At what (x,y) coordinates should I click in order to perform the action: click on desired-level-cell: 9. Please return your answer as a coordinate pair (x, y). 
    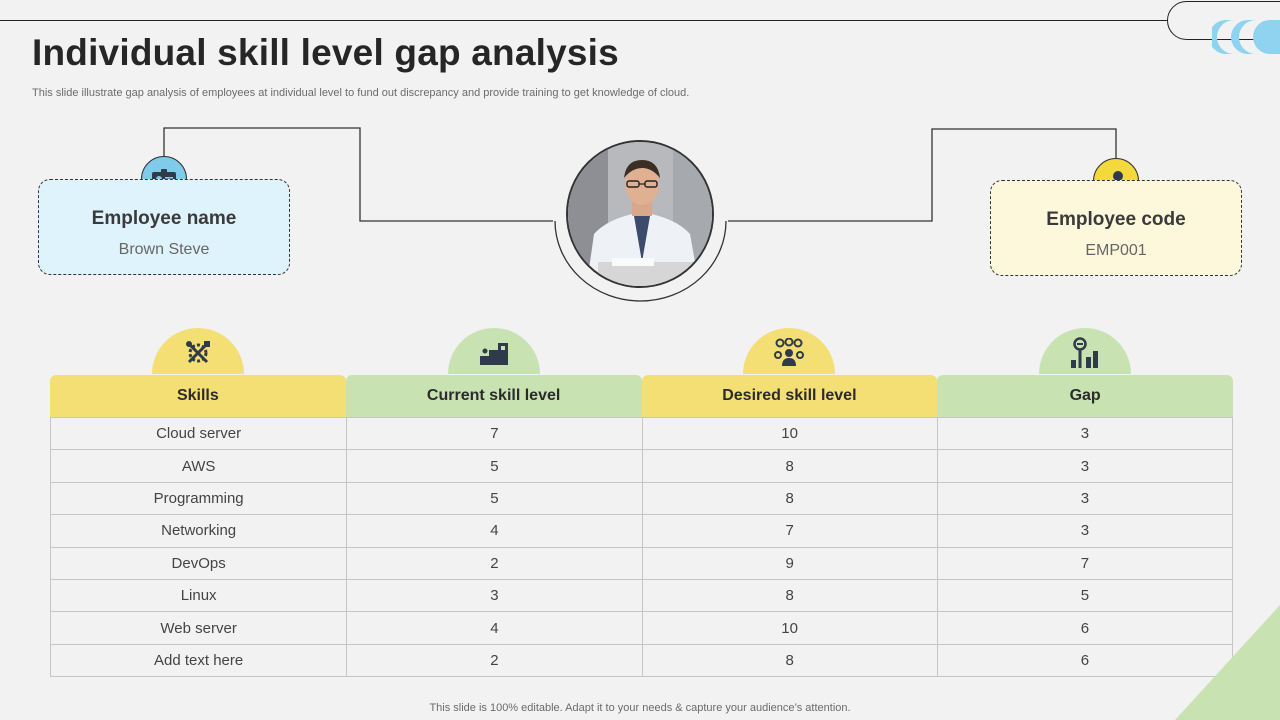
    Looking at the image, I should click on (789, 563).